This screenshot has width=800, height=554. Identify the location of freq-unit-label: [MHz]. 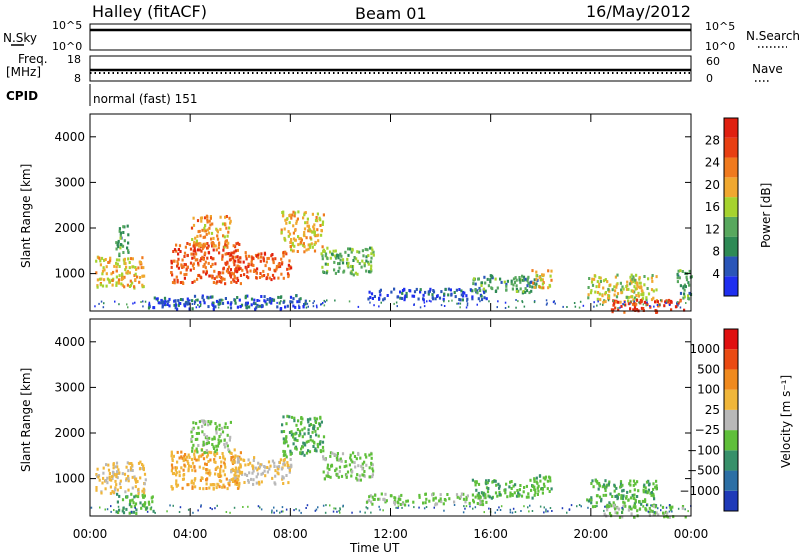
(23, 72).